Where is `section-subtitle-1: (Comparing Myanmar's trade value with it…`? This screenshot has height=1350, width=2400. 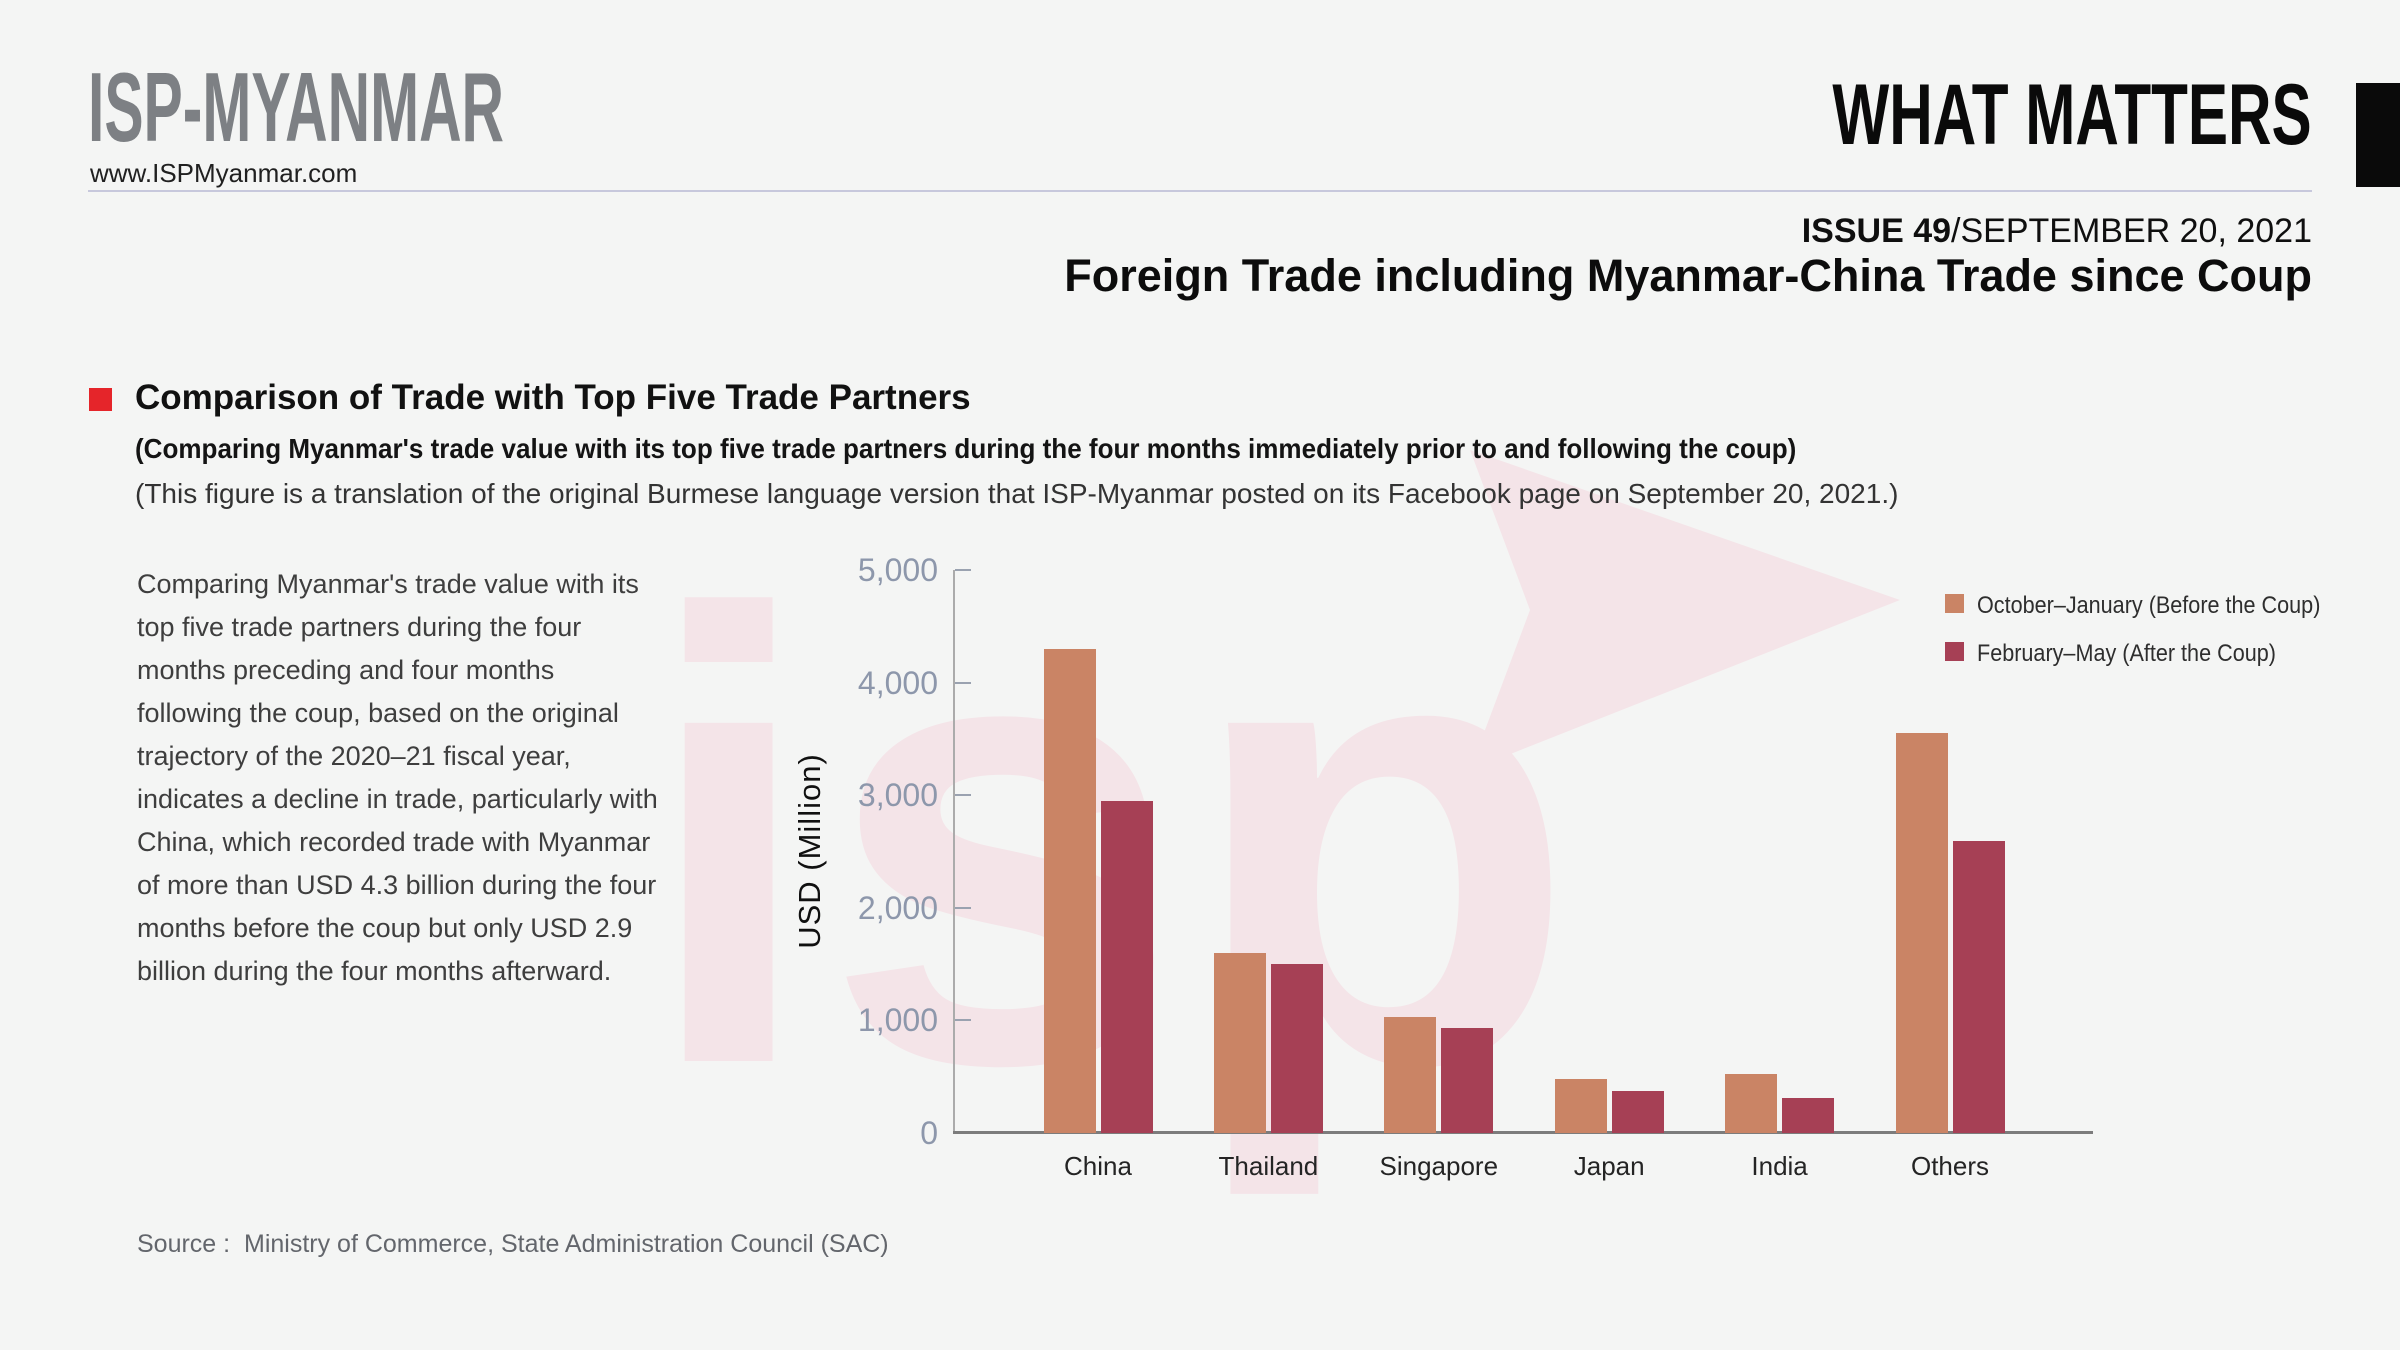
section-subtitle-1: (Comparing Myanmar's trade value with it… is located at coordinates (966, 448).